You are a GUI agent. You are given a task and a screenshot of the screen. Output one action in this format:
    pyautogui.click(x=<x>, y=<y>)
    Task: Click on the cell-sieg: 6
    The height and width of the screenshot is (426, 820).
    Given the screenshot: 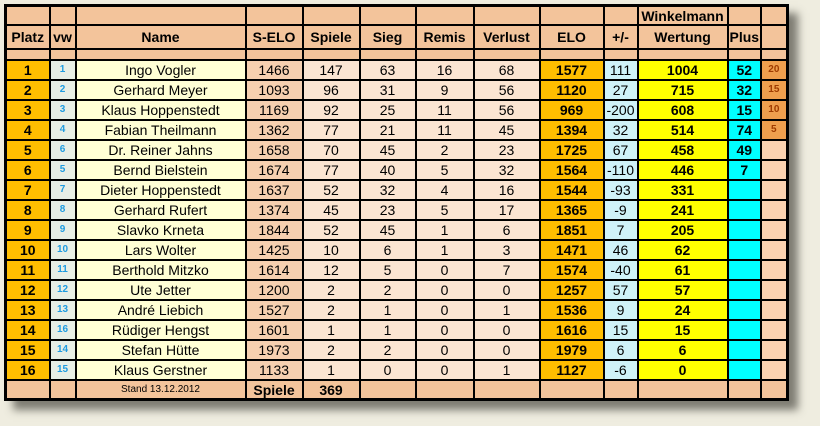 What is the action you would take?
    pyautogui.click(x=387, y=250)
    